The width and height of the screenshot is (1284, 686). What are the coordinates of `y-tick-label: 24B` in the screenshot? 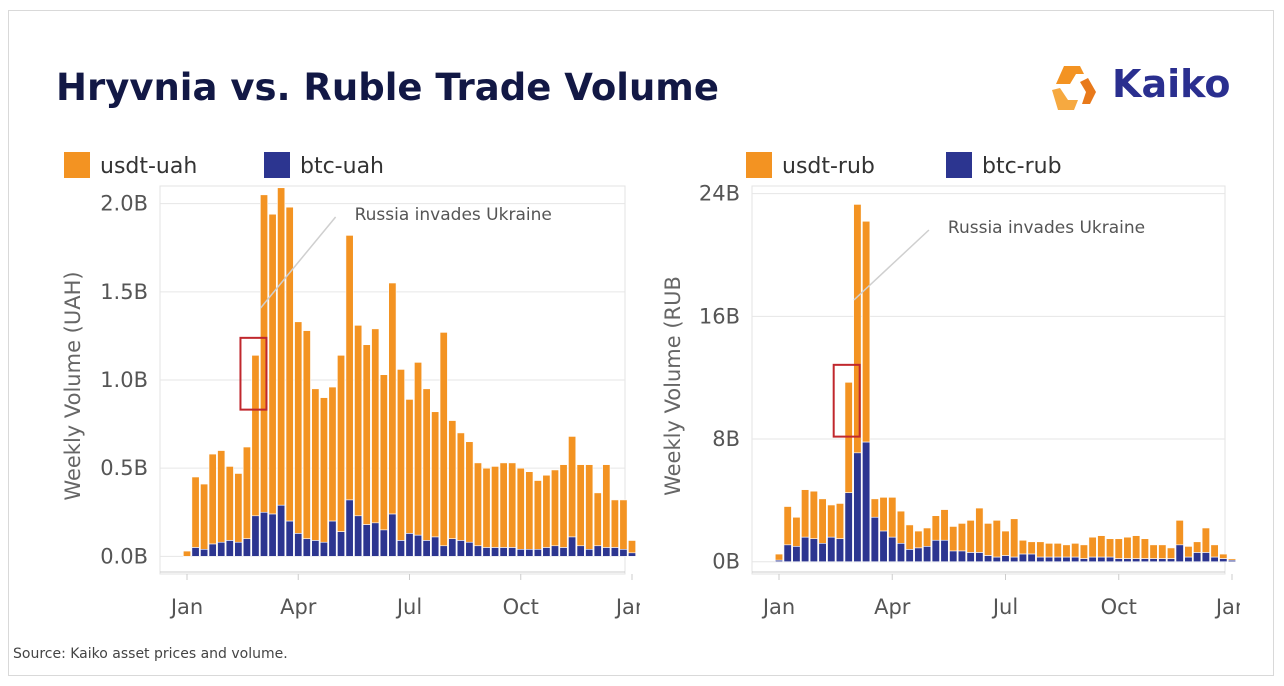 It's located at (719, 194).